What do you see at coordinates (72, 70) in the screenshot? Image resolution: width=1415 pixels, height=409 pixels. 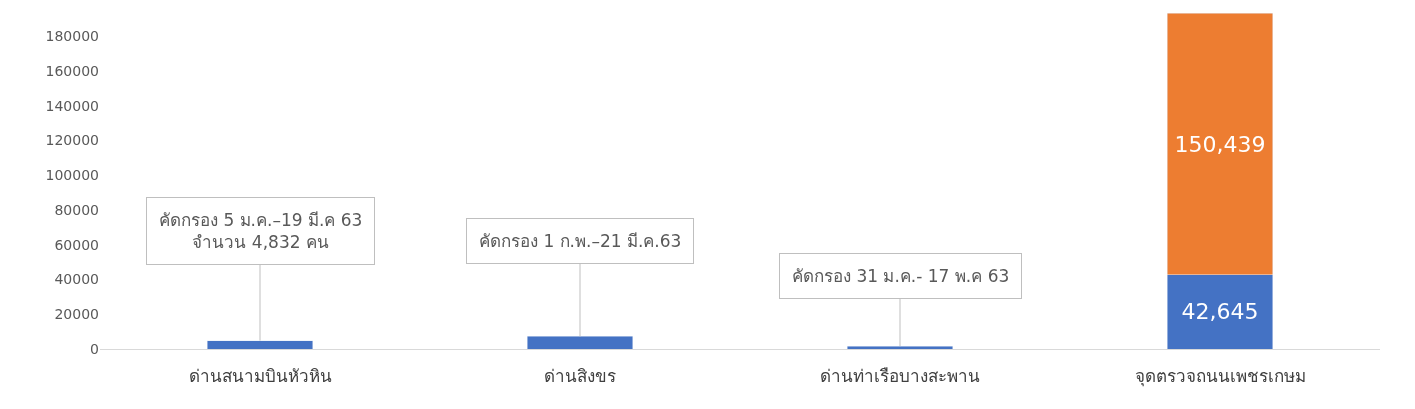 I see `y-tick-label: 160000` at bounding box center [72, 70].